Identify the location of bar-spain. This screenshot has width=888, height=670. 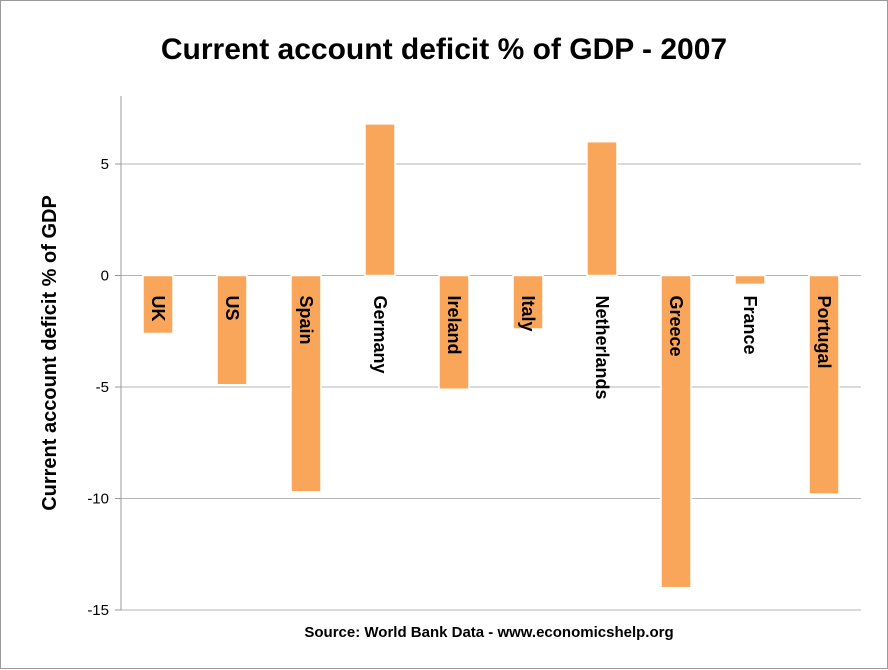
(306, 383).